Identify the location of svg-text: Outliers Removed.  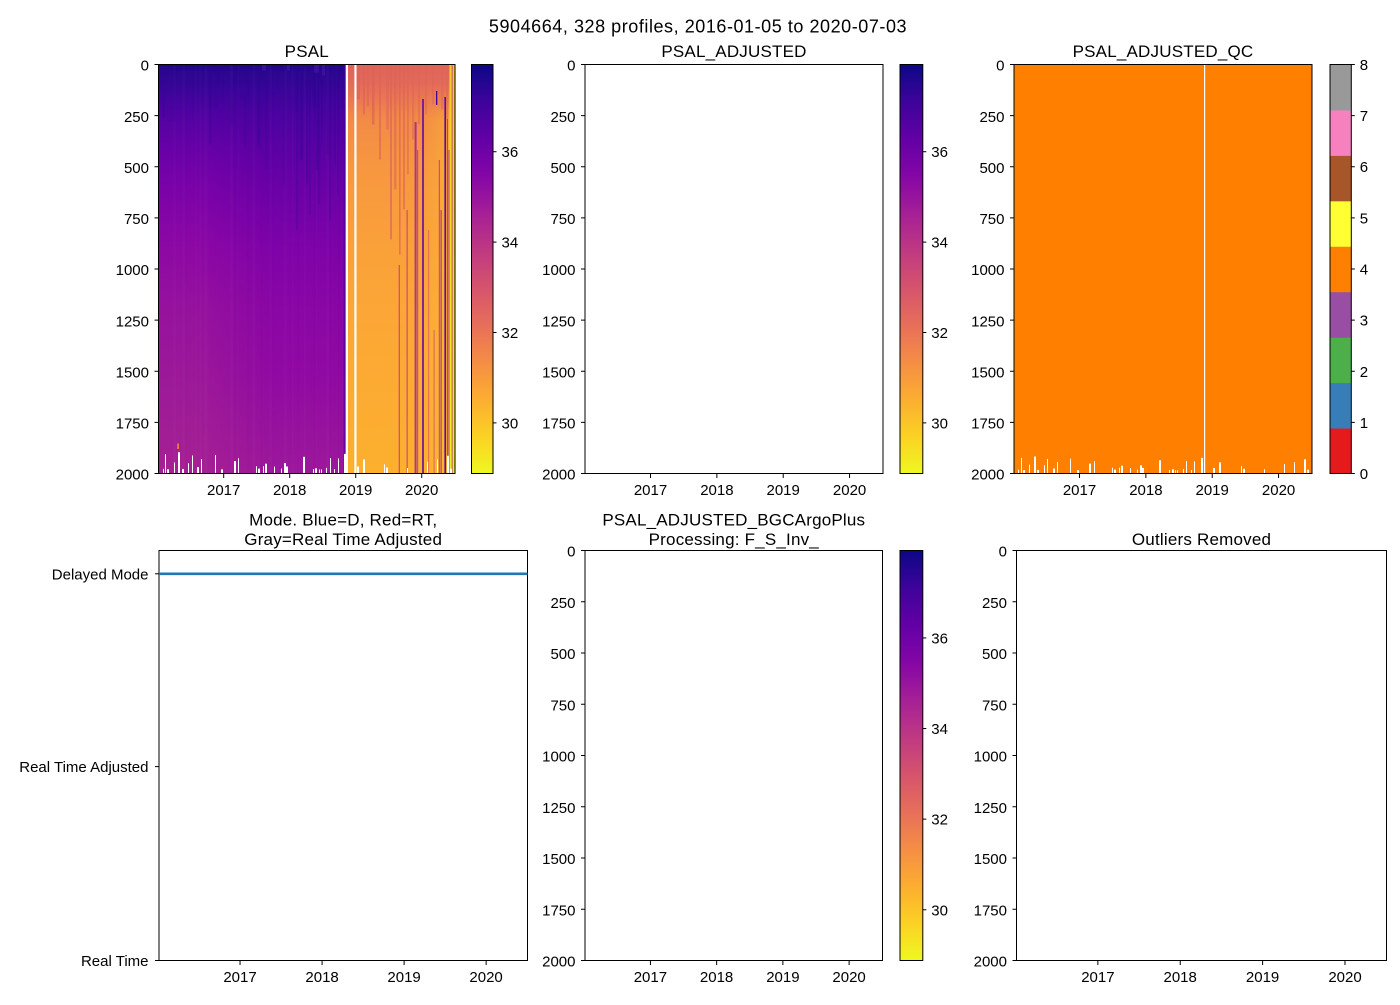
(1201, 539).